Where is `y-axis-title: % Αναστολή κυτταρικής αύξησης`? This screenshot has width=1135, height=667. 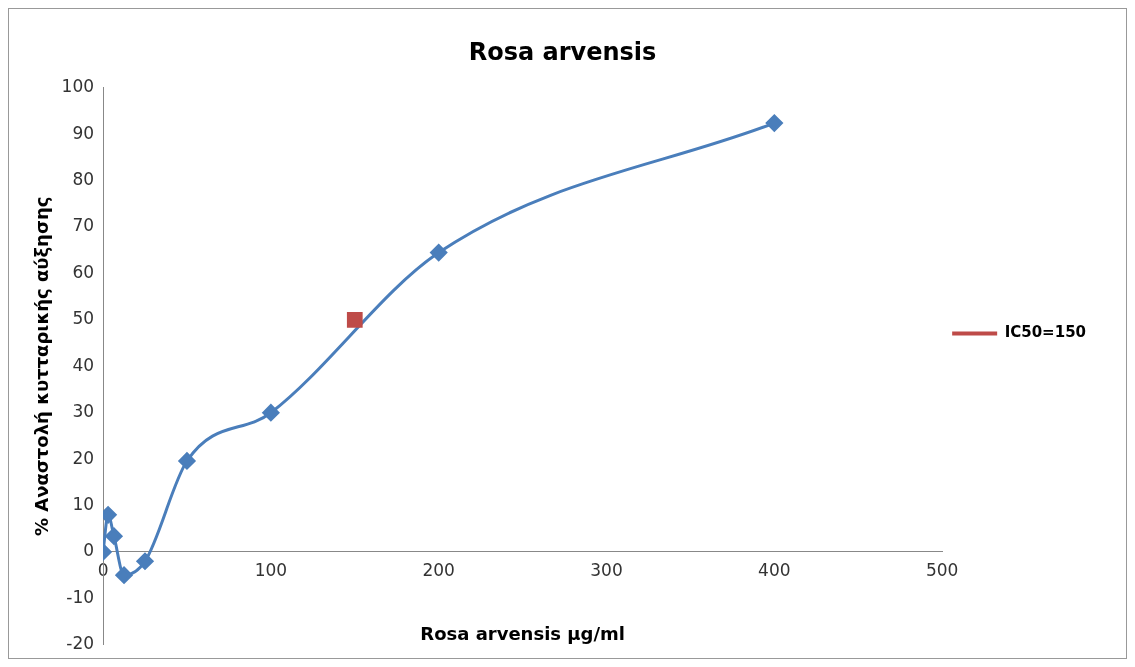 y-axis-title: % Αναστολή κυτταρικής αύξησης is located at coordinates (42, 366).